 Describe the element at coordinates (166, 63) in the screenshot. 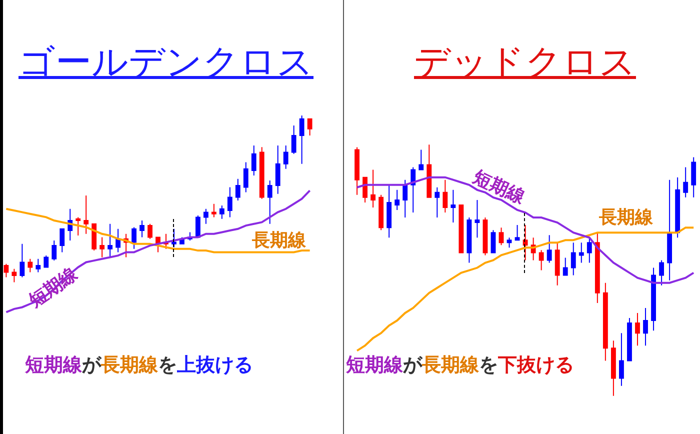

I see `chart-title: ゴールデンクロス` at that location.